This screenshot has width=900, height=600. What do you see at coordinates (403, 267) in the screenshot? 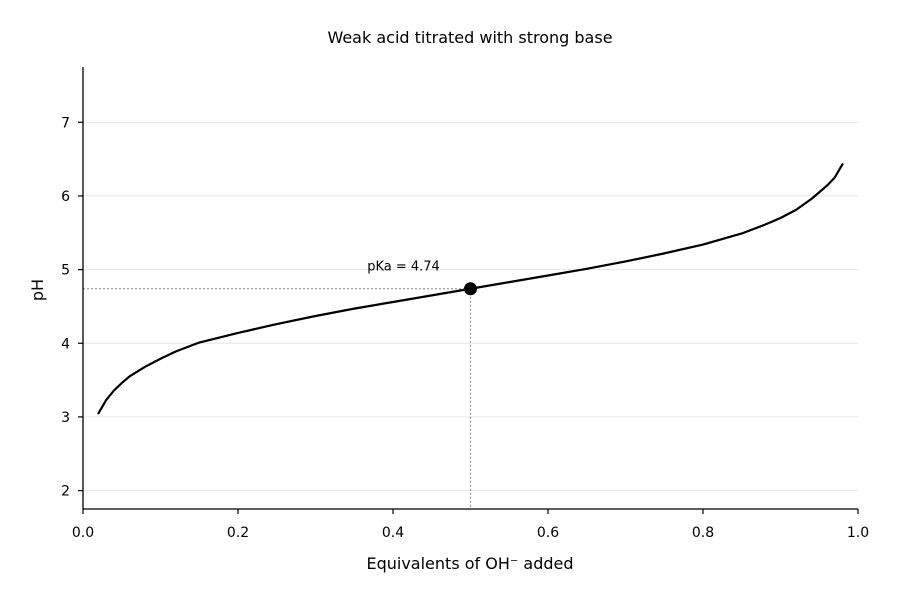
I see `pka-annotation: pKa = 4.74` at bounding box center [403, 267].